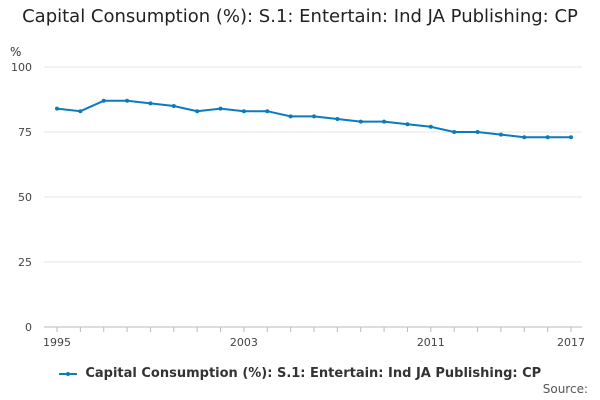  What do you see at coordinates (360, 121) in the screenshot?
I see `data-point-2008` at bounding box center [360, 121].